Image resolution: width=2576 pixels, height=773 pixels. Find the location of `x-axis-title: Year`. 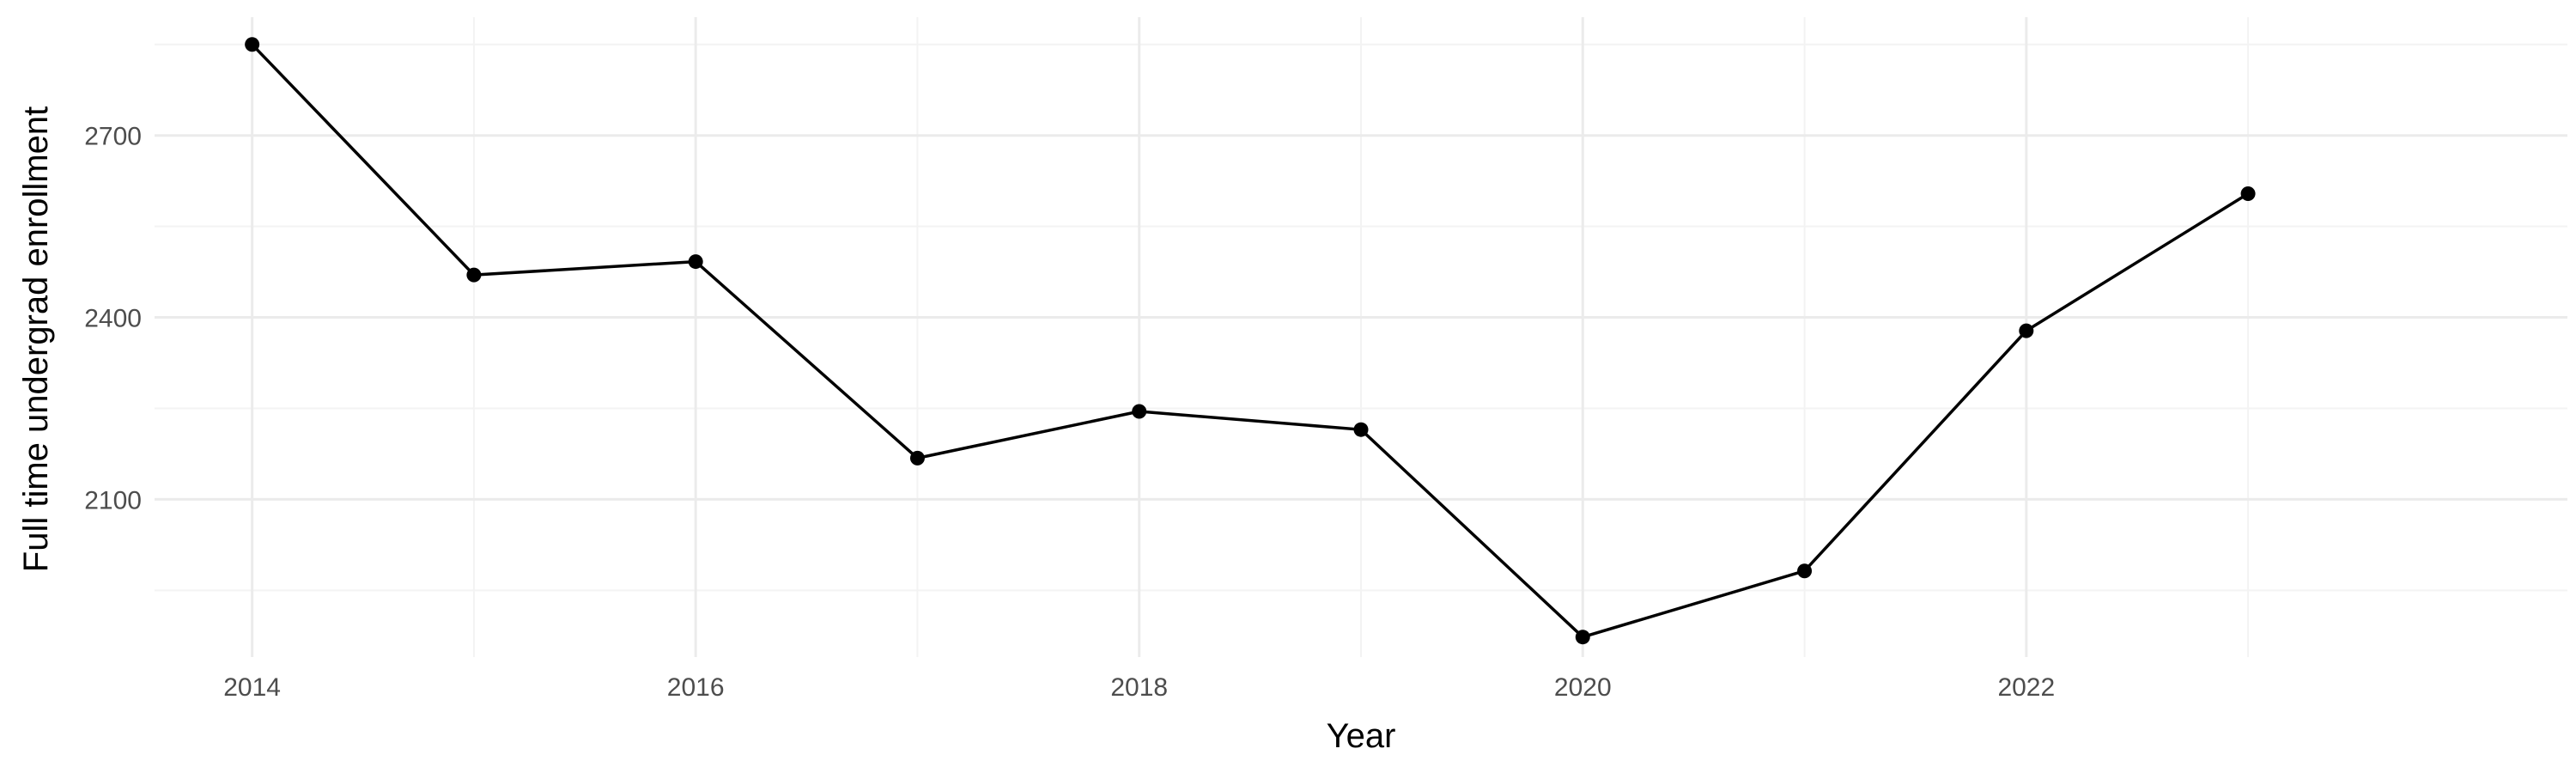

x-axis-title: Year is located at coordinates (1361, 736).